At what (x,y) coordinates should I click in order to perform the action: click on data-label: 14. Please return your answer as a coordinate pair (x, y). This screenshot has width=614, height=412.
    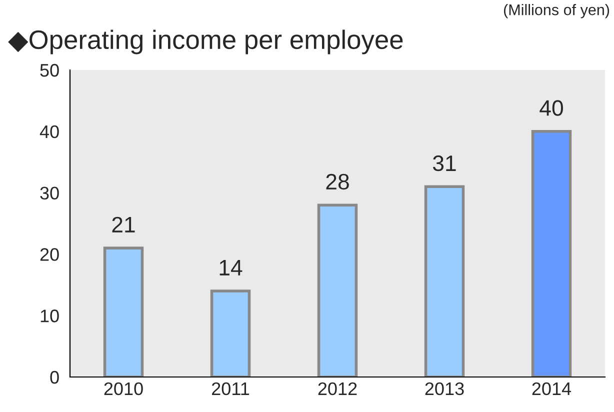
    Looking at the image, I should click on (231, 268).